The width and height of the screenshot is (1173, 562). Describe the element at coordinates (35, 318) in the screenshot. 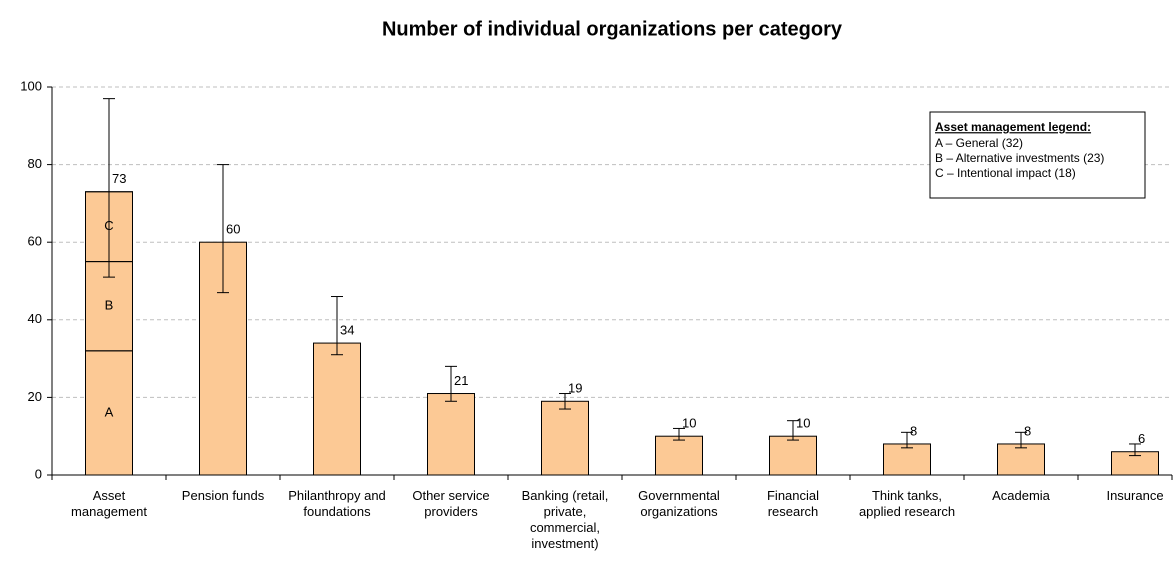

I see `y-tick-label: 40` at that location.